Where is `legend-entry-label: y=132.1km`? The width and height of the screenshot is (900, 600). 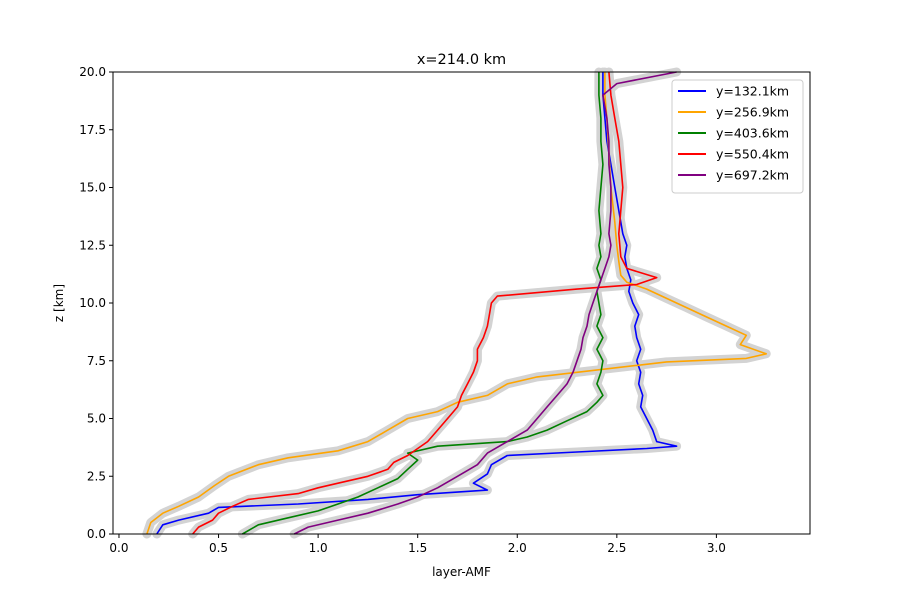 legend-entry-label: y=132.1km is located at coordinates (752, 91).